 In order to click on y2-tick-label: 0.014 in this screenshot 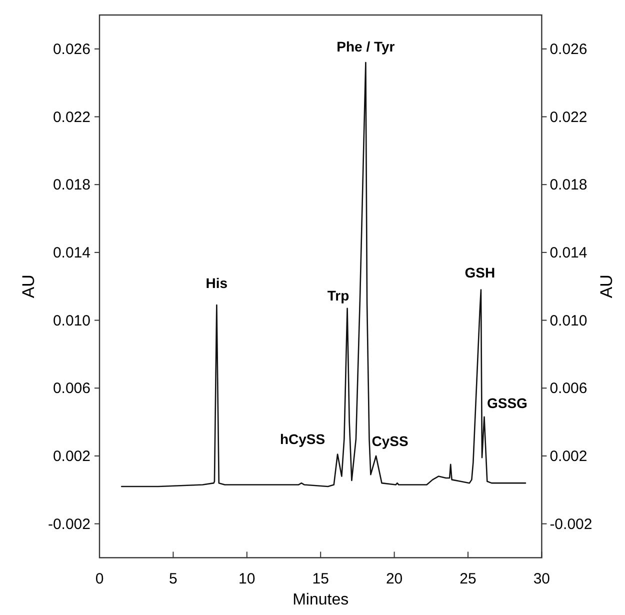, I will do `click(569, 253)`.